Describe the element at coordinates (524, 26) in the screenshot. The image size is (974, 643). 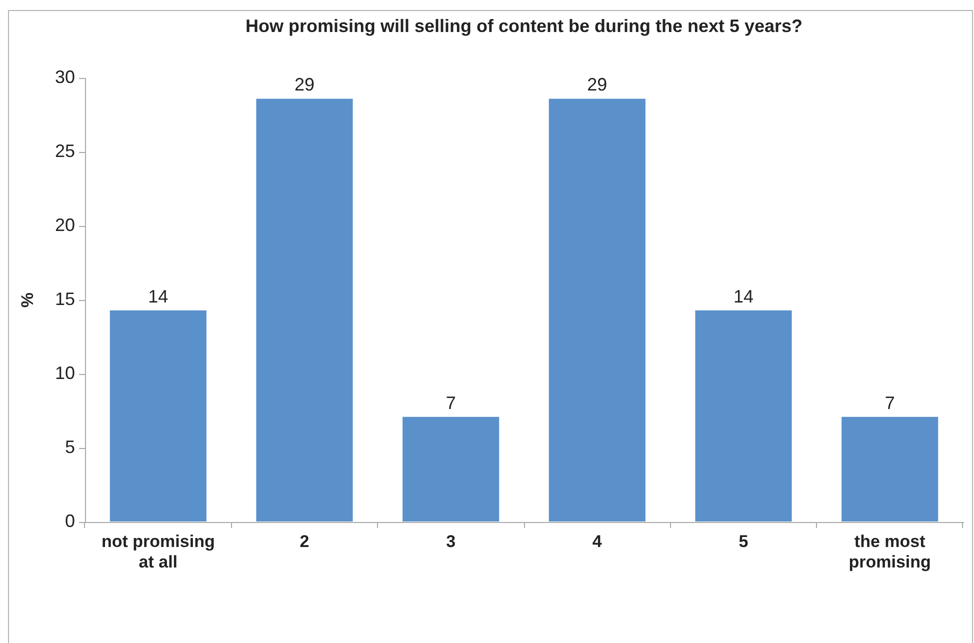
I see `chart-title: How promising will selling of content be during the next 5 years?` at that location.